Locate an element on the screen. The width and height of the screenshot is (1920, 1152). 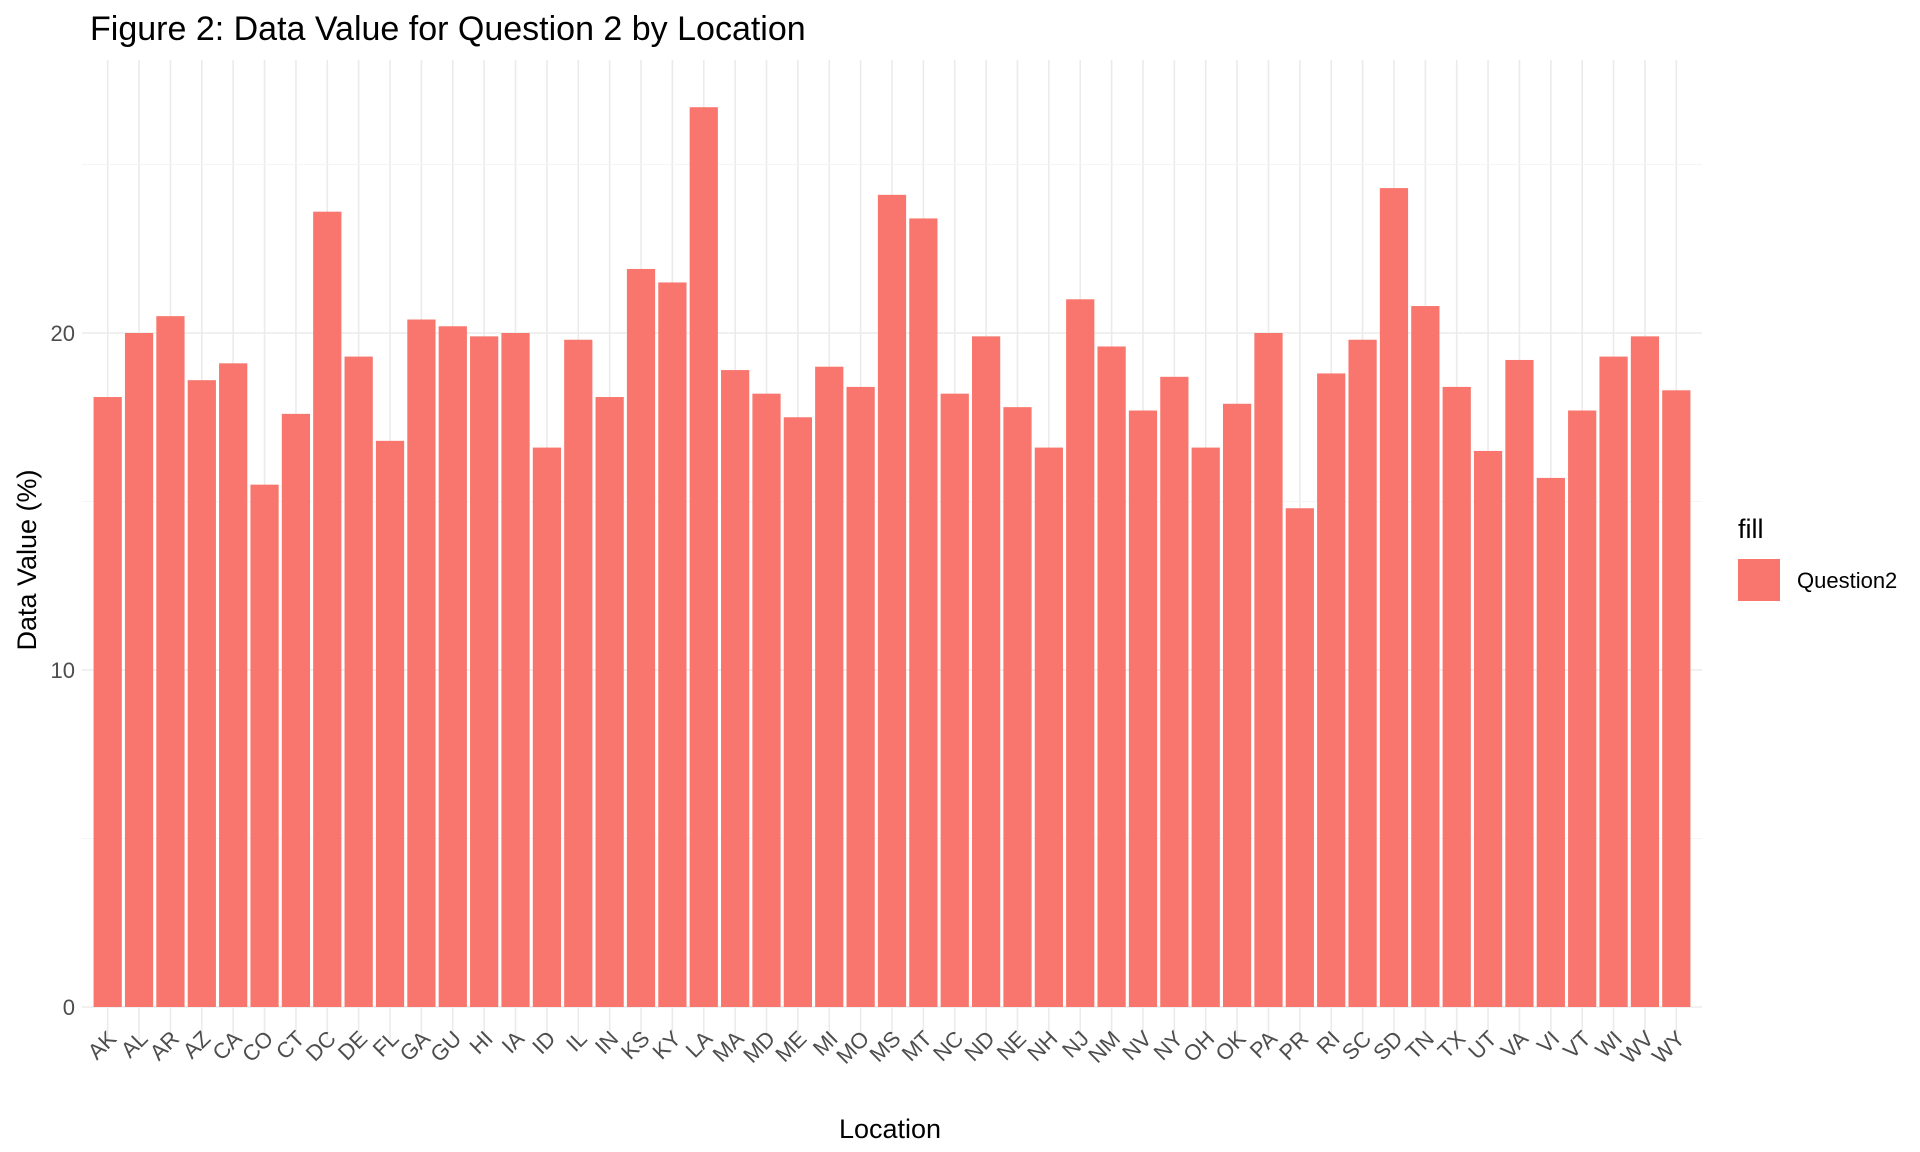
bar-mi is located at coordinates (829, 686).